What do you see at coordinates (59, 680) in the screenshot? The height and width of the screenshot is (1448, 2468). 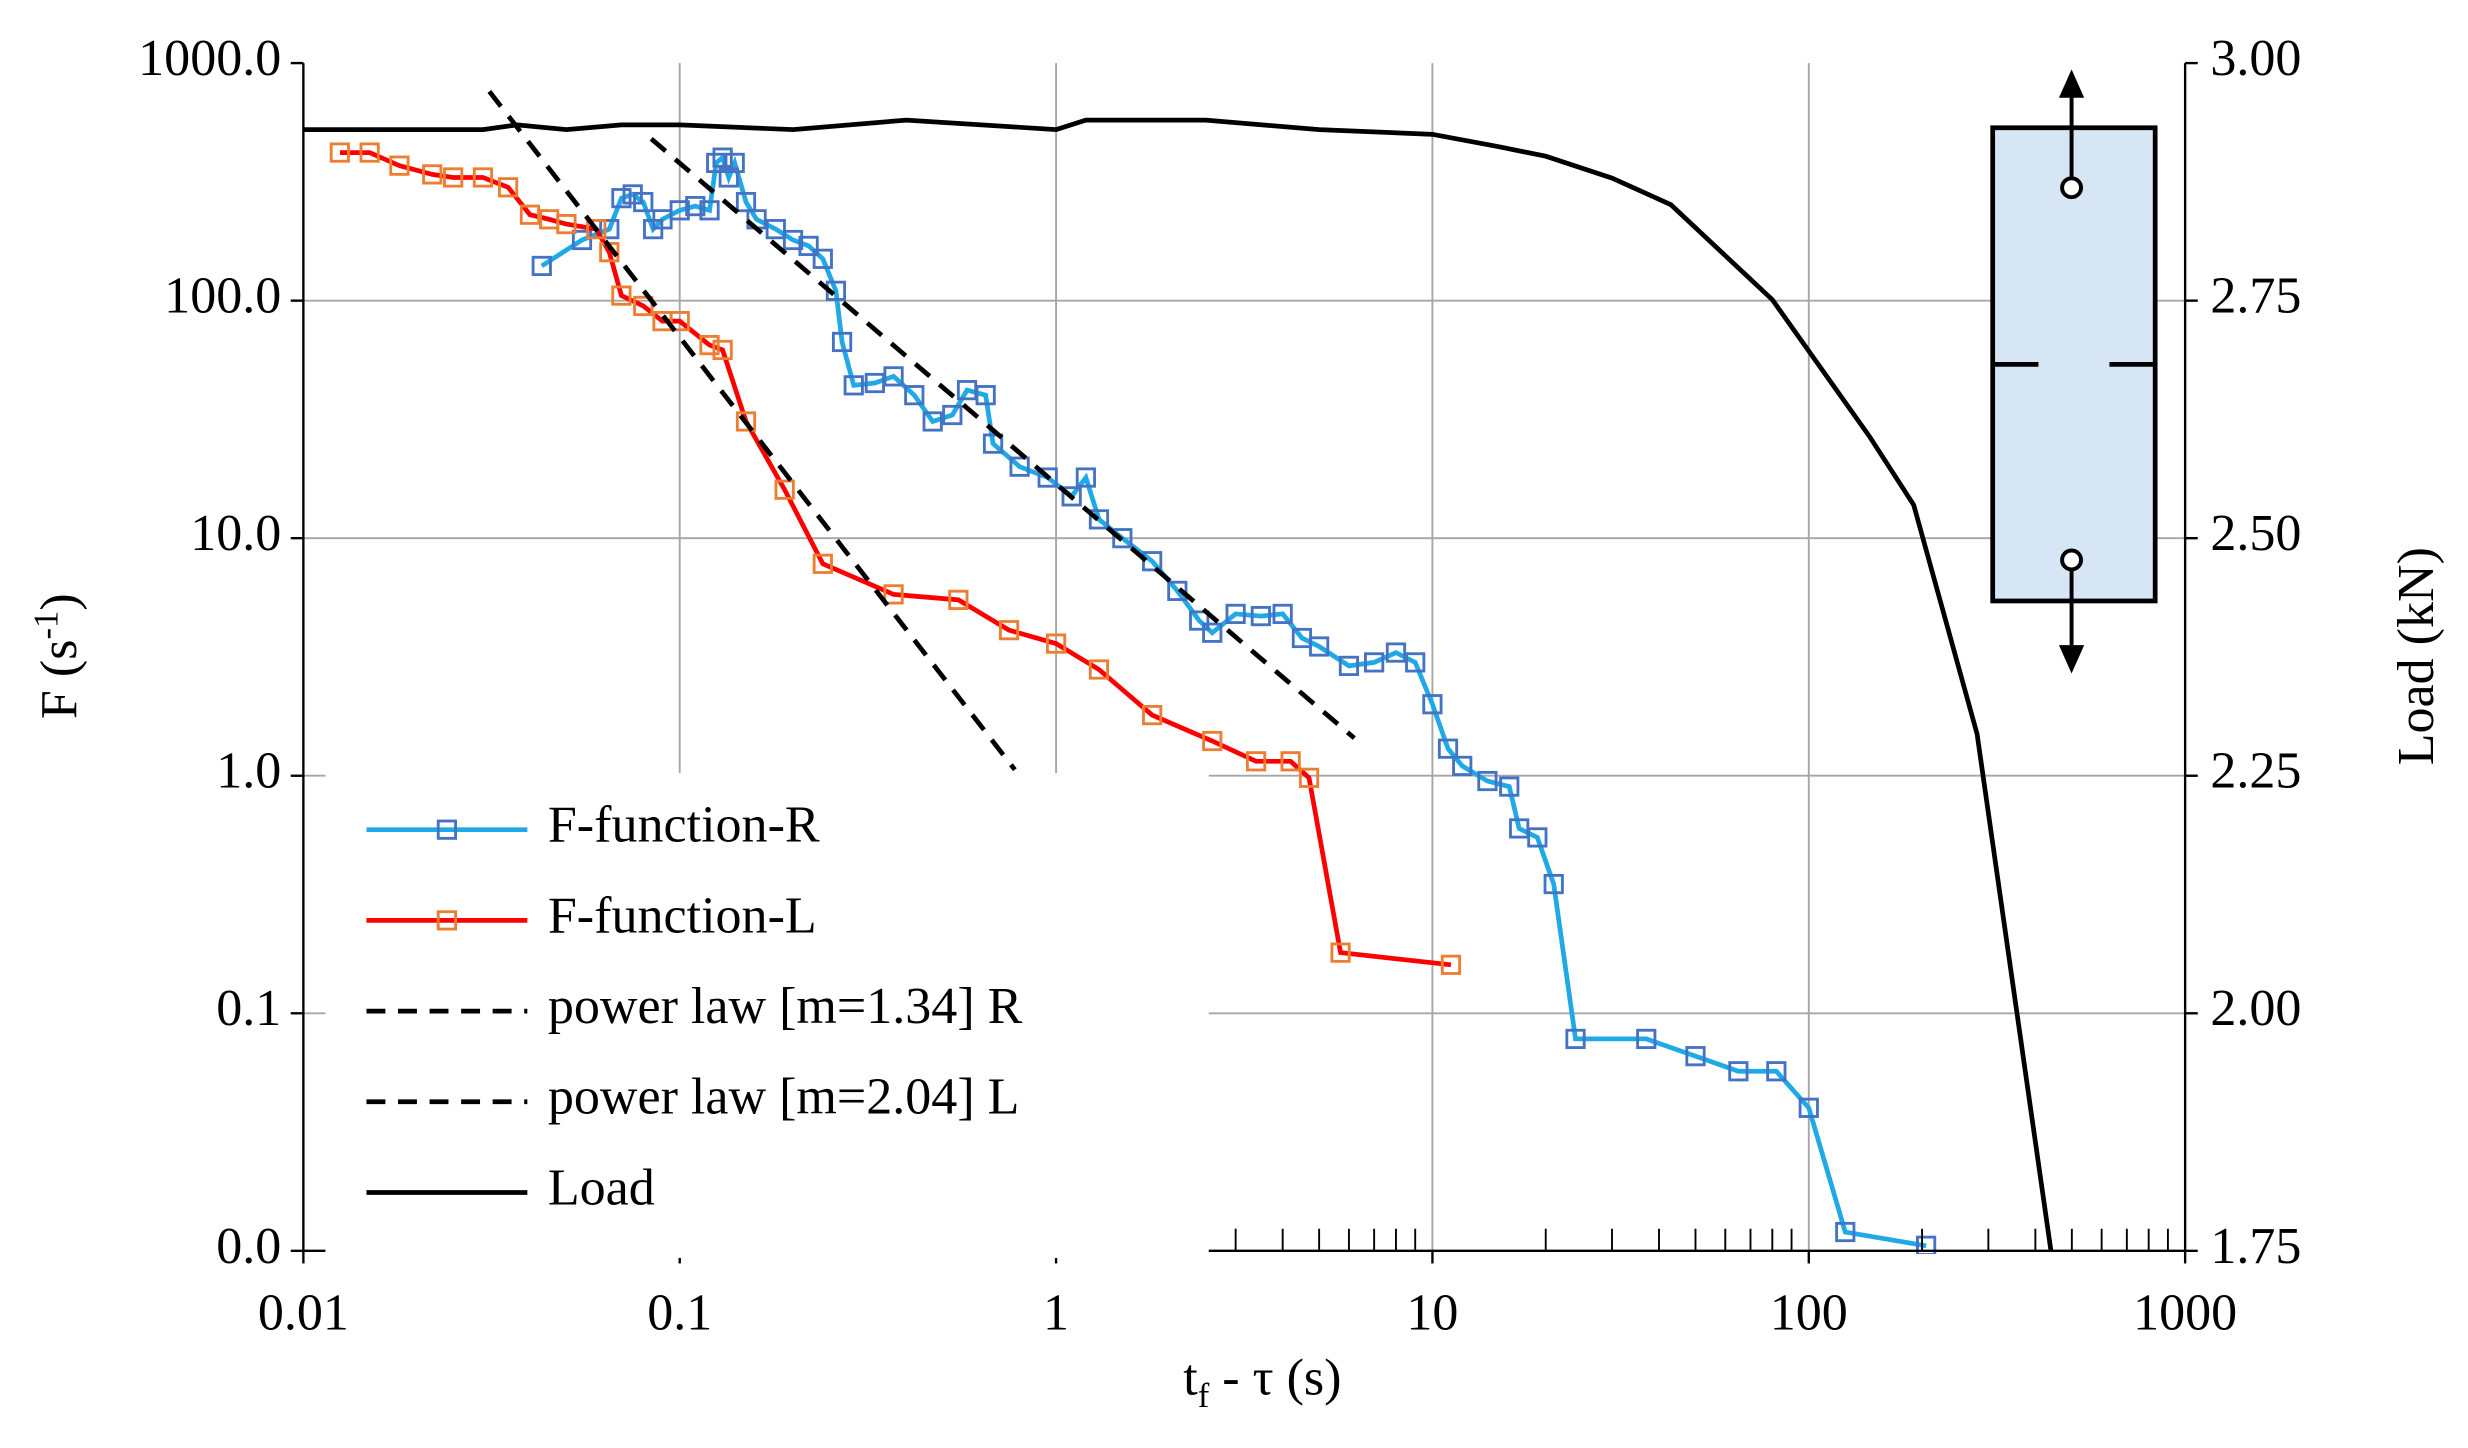 I see `y-axis-label-part: F (s` at bounding box center [59, 680].